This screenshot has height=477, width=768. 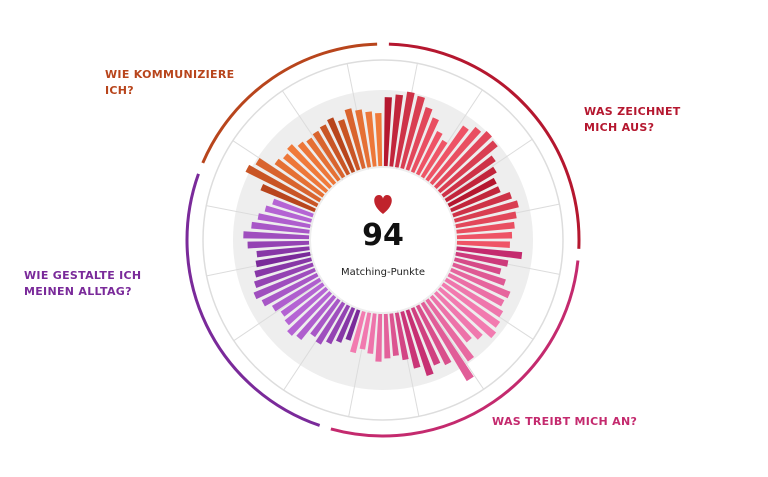 I want to click on center-circle, so click(x=383, y=240).